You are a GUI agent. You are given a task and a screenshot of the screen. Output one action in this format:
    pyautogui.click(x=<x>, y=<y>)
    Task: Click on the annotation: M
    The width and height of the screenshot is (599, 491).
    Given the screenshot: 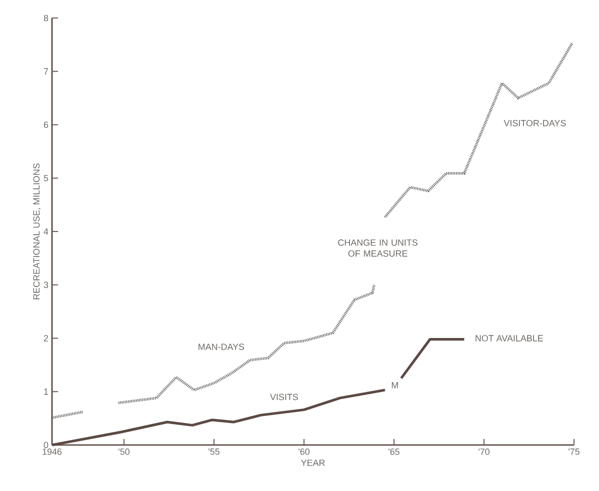 What is the action you would take?
    pyautogui.click(x=395, y=385)
    